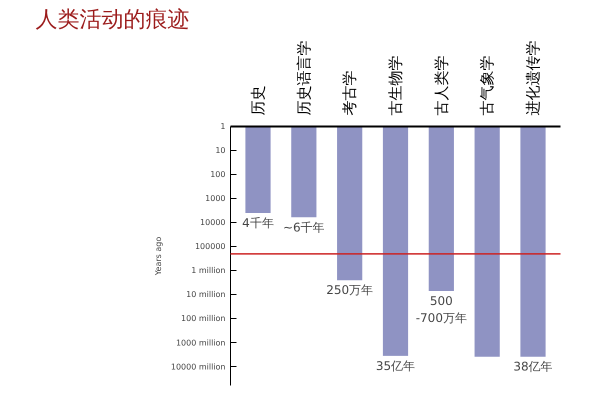  Describe the element at coordinates (441, 86) in the screenshot. I see `x-tick-label: 古人类学` at that location.